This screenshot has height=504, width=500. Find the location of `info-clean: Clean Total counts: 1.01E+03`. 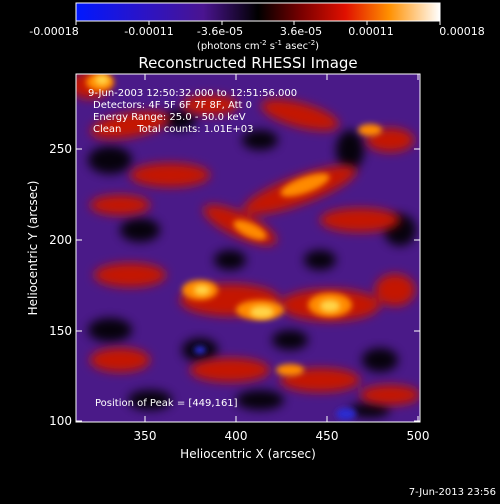

info-clean: Clean Total counts: 1.01E+03 is located at coordinates (173, 129).